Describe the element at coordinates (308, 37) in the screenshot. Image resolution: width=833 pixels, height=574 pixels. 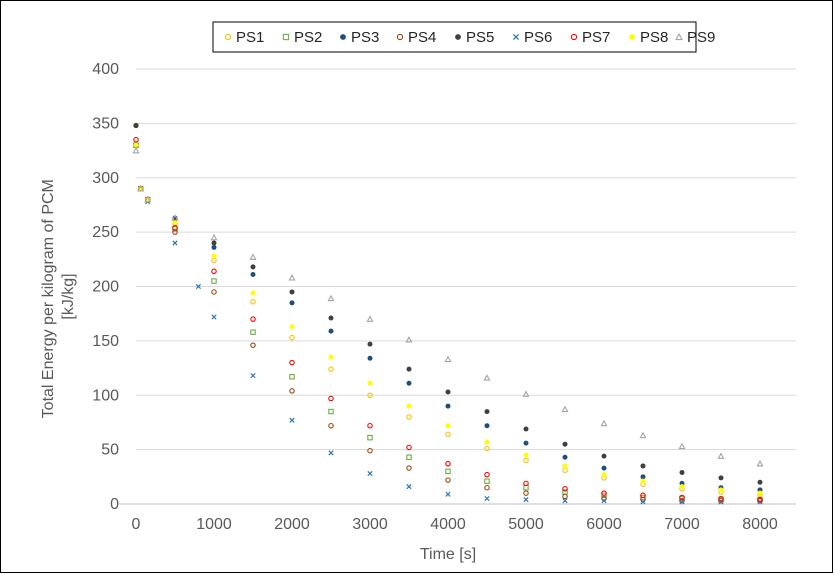
I see `legend-label-ps2: PS2` at that location.